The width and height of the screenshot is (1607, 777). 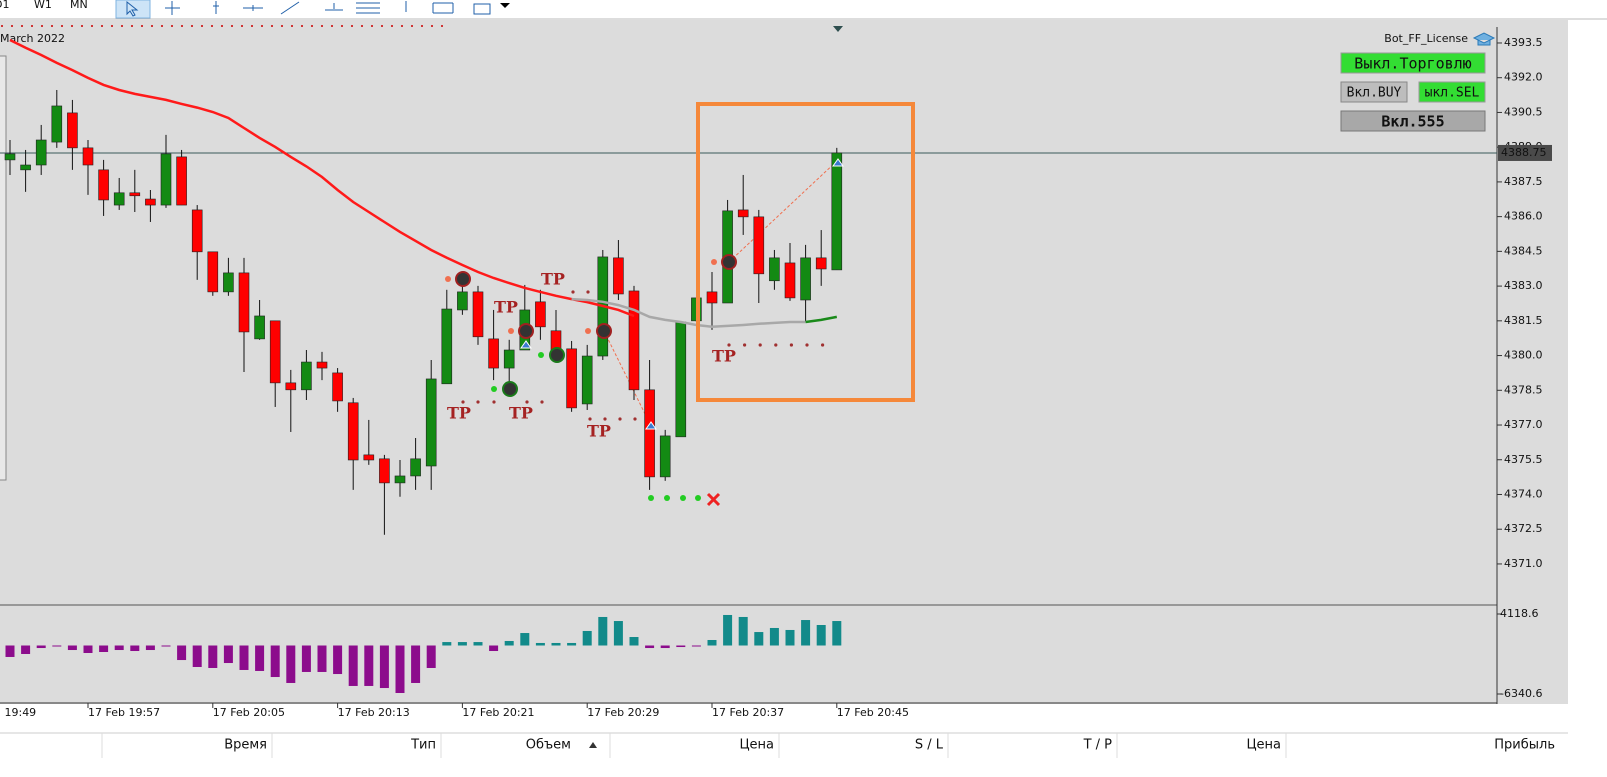 I want to click on y-tick-label: 4375.5, so click(x=1523, y=459).